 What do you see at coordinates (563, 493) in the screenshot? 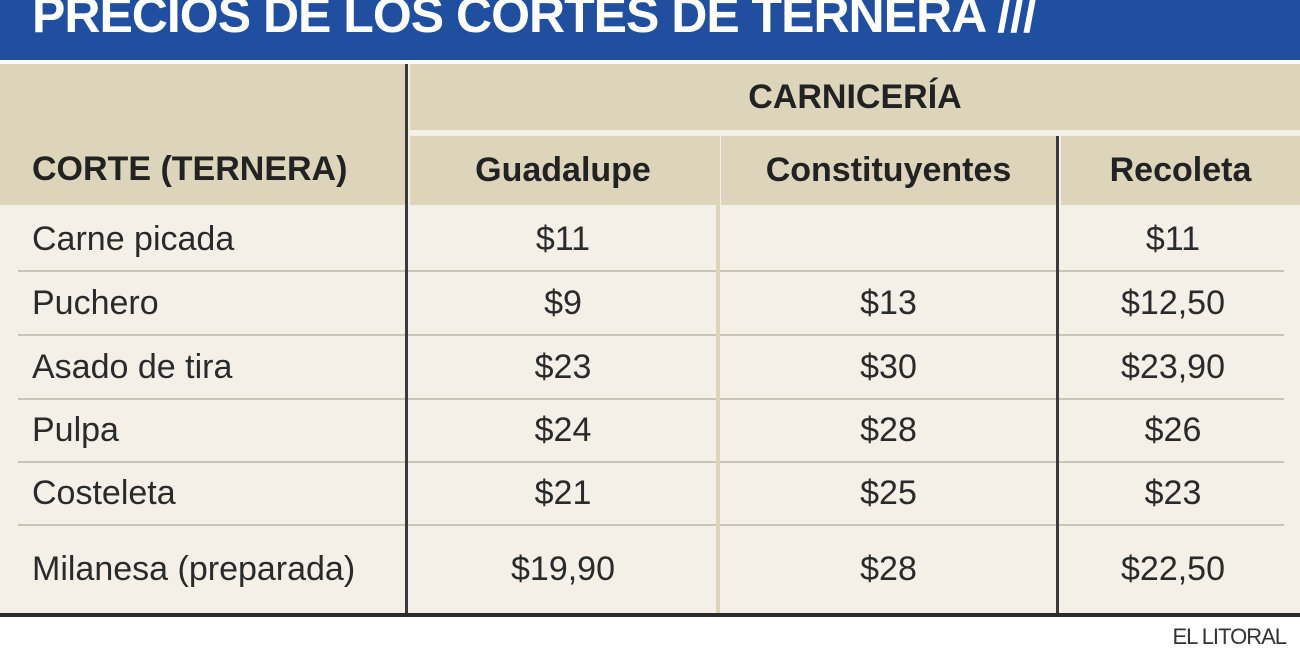
I see `price-cell: $21` at bounding box center [563, 493].